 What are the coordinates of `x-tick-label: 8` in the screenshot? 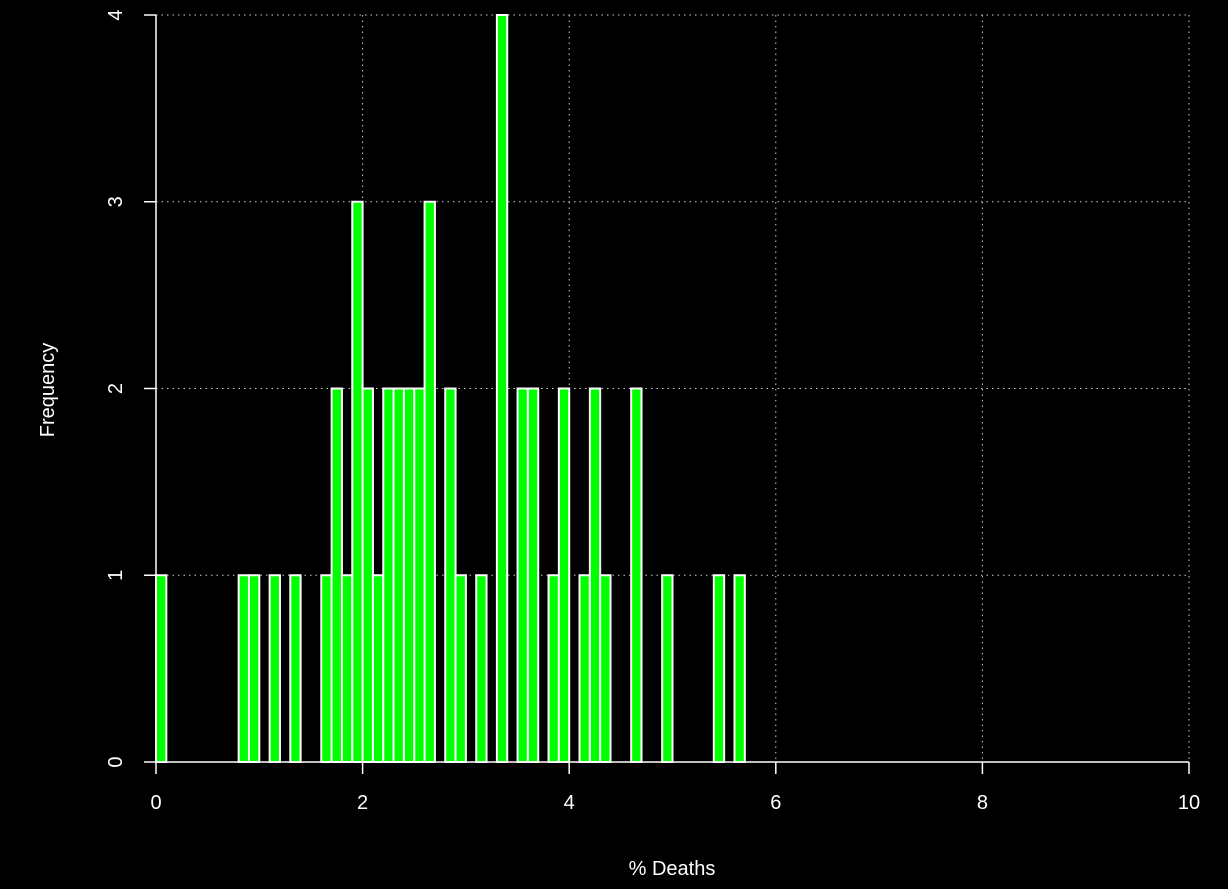 It's located at (982, 803).